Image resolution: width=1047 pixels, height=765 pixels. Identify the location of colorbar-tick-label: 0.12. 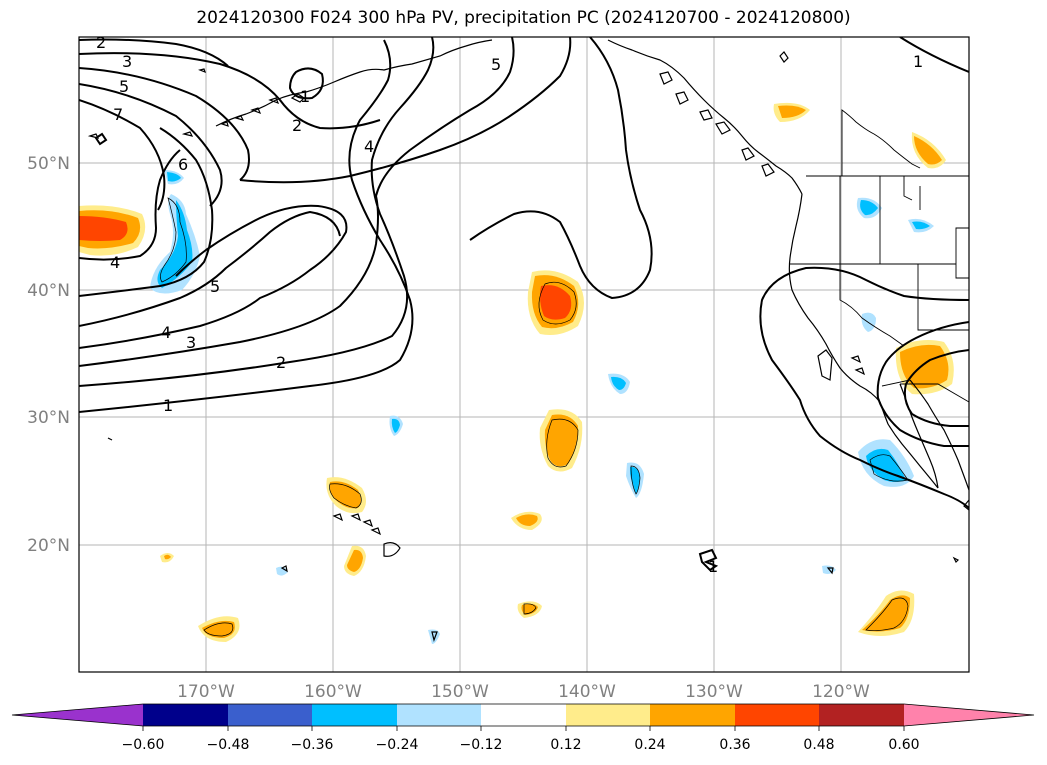
(565, 745).